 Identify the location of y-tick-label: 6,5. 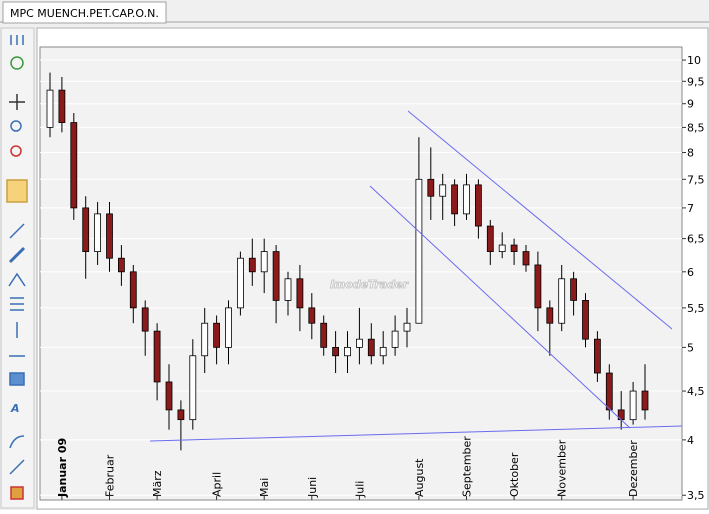
(696, 239).